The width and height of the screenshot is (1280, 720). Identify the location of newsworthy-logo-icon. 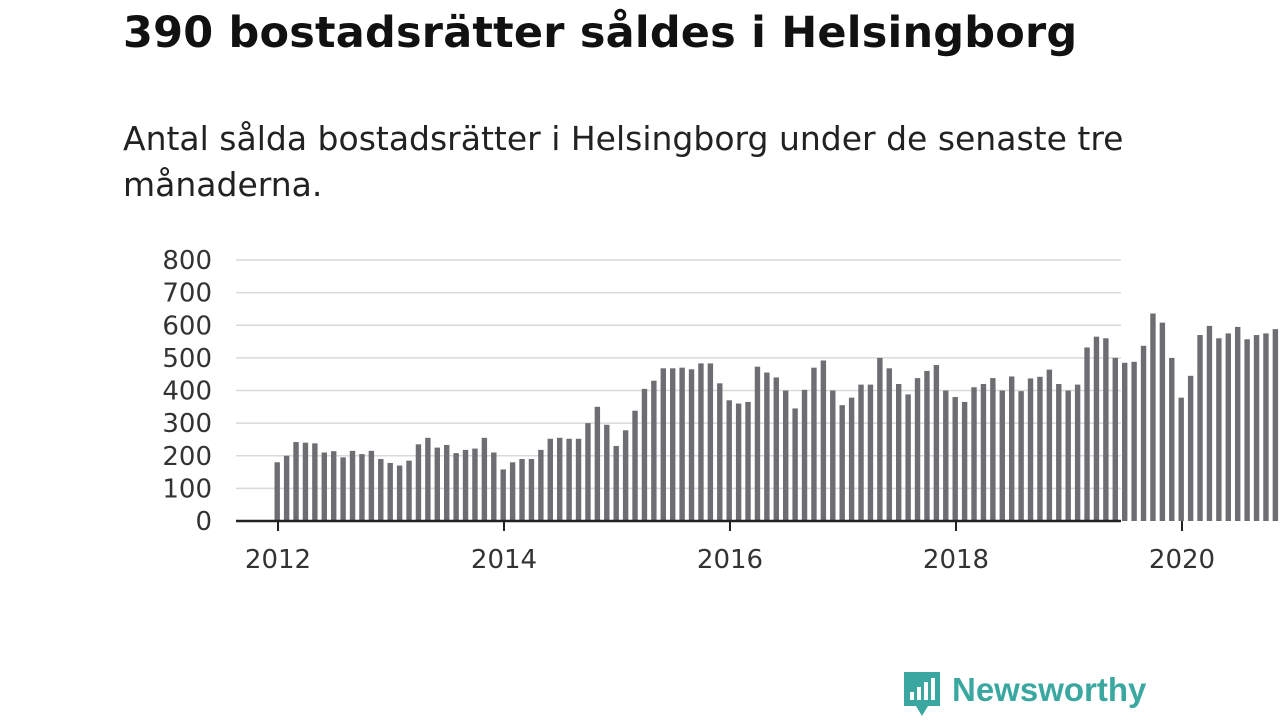
(922, 694).